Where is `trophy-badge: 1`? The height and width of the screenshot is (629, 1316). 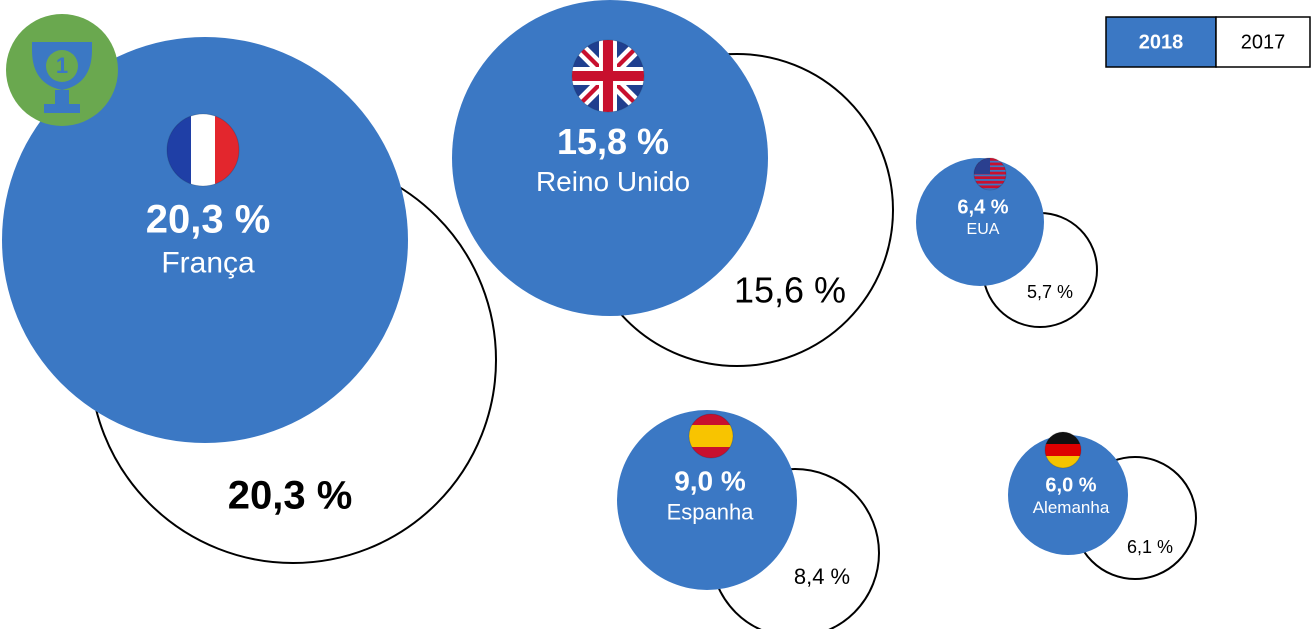 trophy-badge: 1 is located at coordinates (62, 70).